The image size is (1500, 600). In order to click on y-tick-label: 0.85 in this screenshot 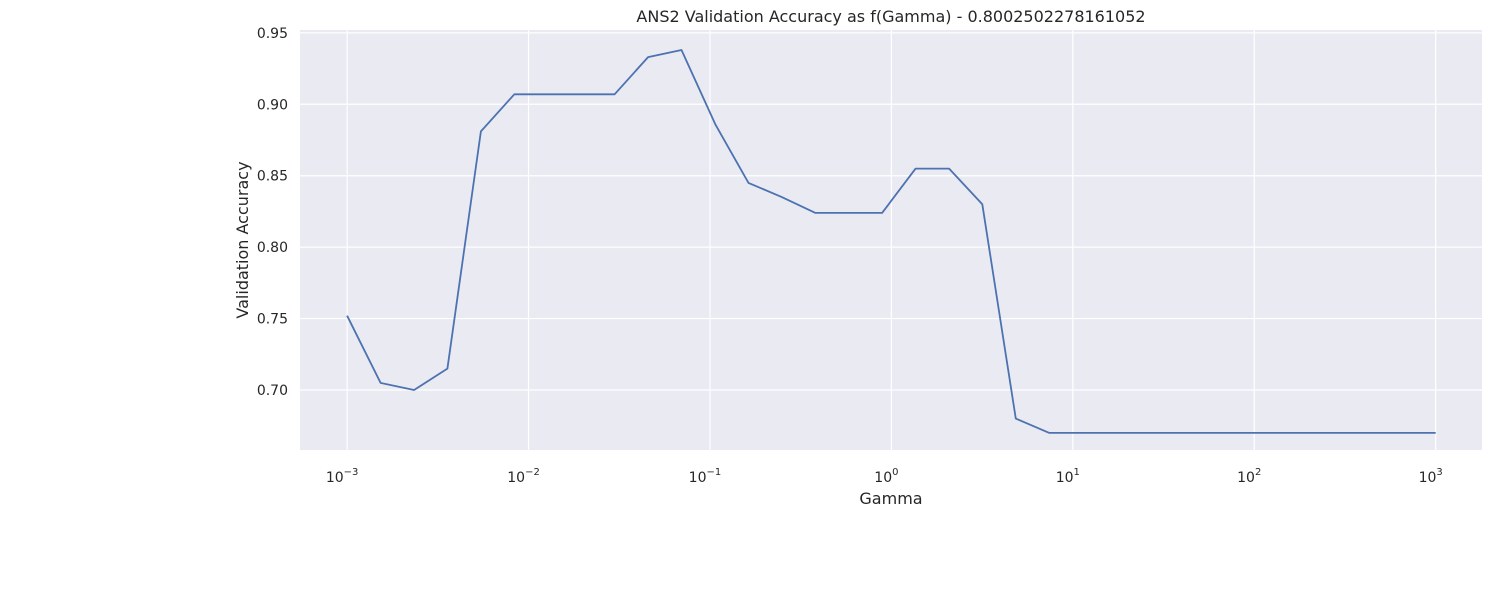, I will do `click(272, 177)`.